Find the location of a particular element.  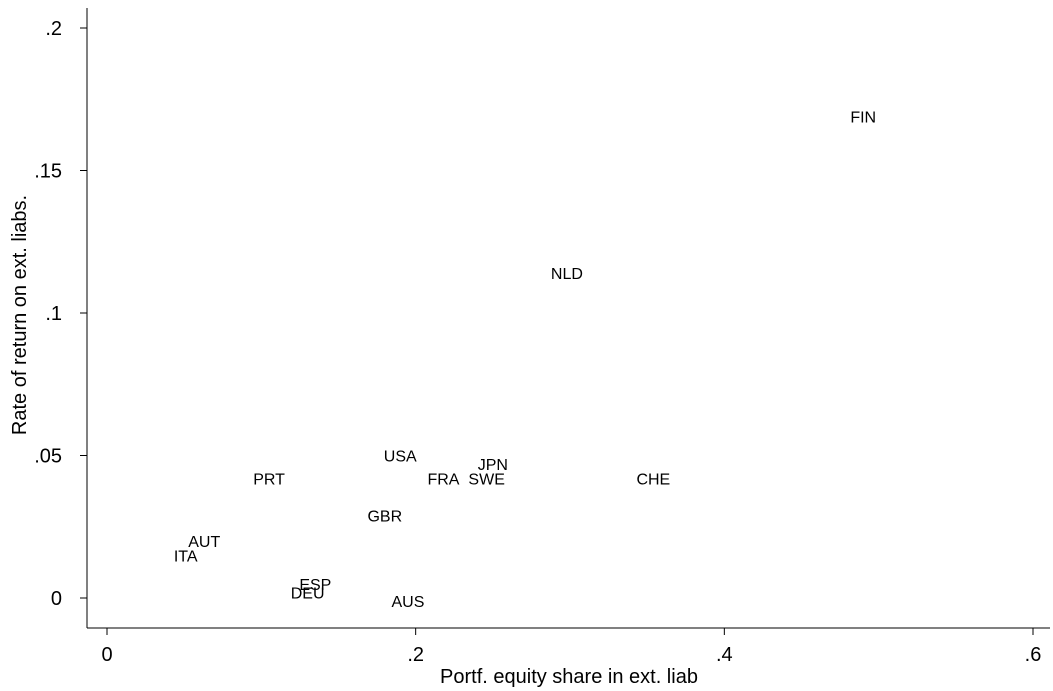

y-tick-label: 0 is located at coordinates (56, 599).